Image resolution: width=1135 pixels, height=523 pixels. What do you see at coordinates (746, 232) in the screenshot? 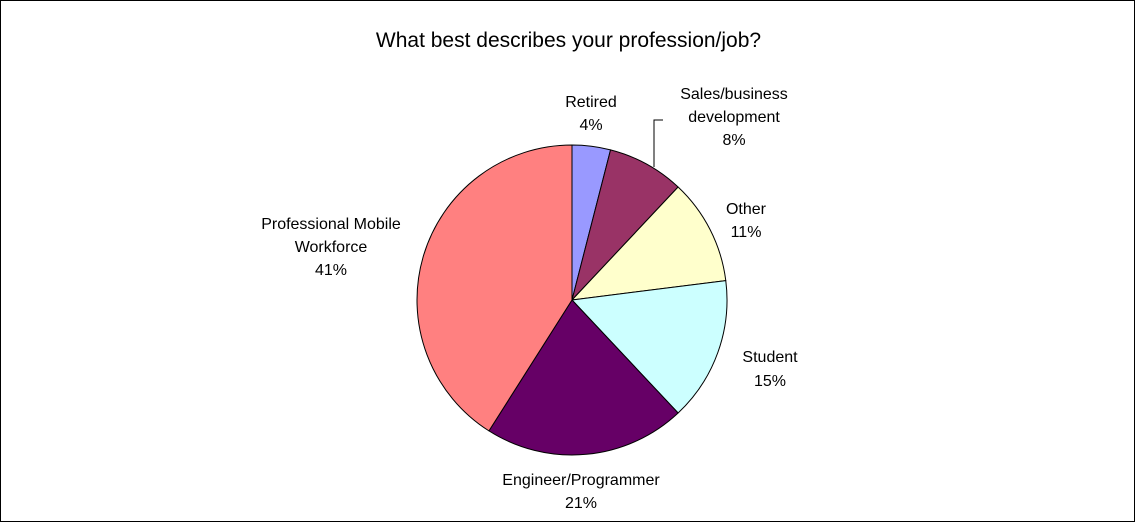
I see `slice-percent-2: 11%` at bounding box center [746, 232].